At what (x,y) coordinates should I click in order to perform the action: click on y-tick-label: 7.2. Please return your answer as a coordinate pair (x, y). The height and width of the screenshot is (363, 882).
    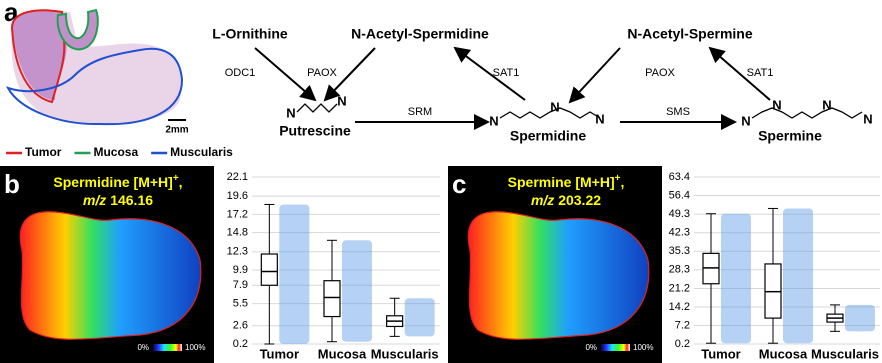
    Looking at the image, I should click on (682, 325).